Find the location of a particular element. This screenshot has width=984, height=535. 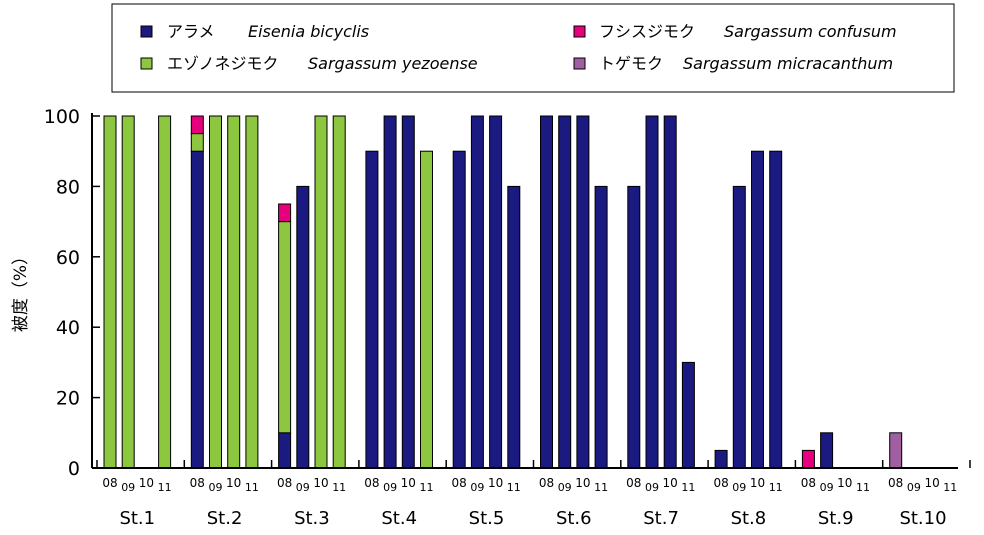

bar-St.4-08-eisenia-bicyclis is located at coordinates (372, 309).